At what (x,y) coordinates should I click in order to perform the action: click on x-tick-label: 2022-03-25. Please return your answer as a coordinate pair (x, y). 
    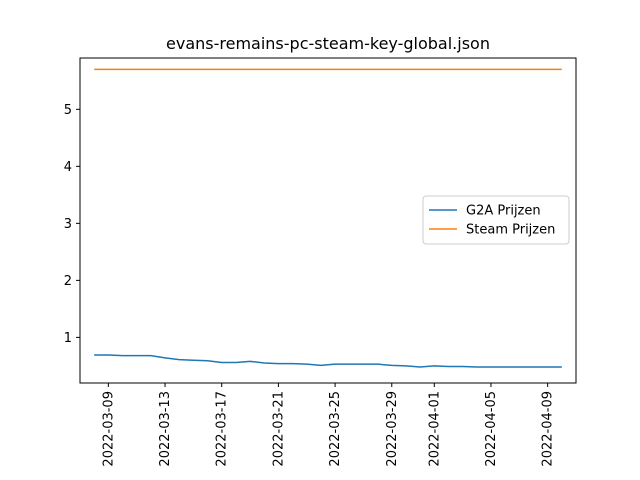
    Looking at the image, I should click on (335, 429).